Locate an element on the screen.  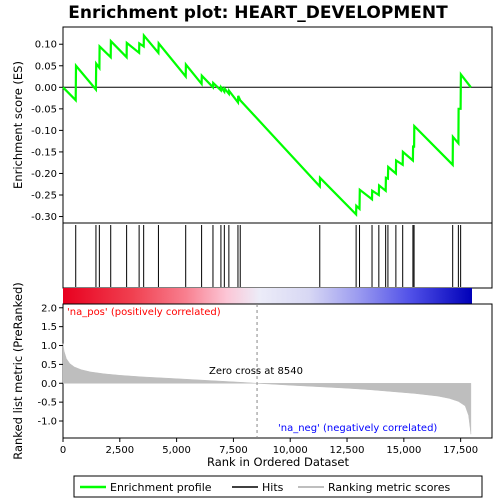
negative-correlation-label: 'na_neg' (negatively correlated) is located at coordinates (357, 428).